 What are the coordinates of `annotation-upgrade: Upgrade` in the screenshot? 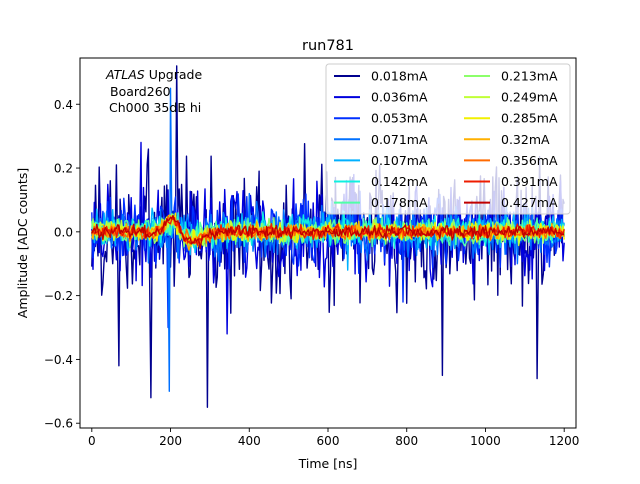 It's located at (174, 74).